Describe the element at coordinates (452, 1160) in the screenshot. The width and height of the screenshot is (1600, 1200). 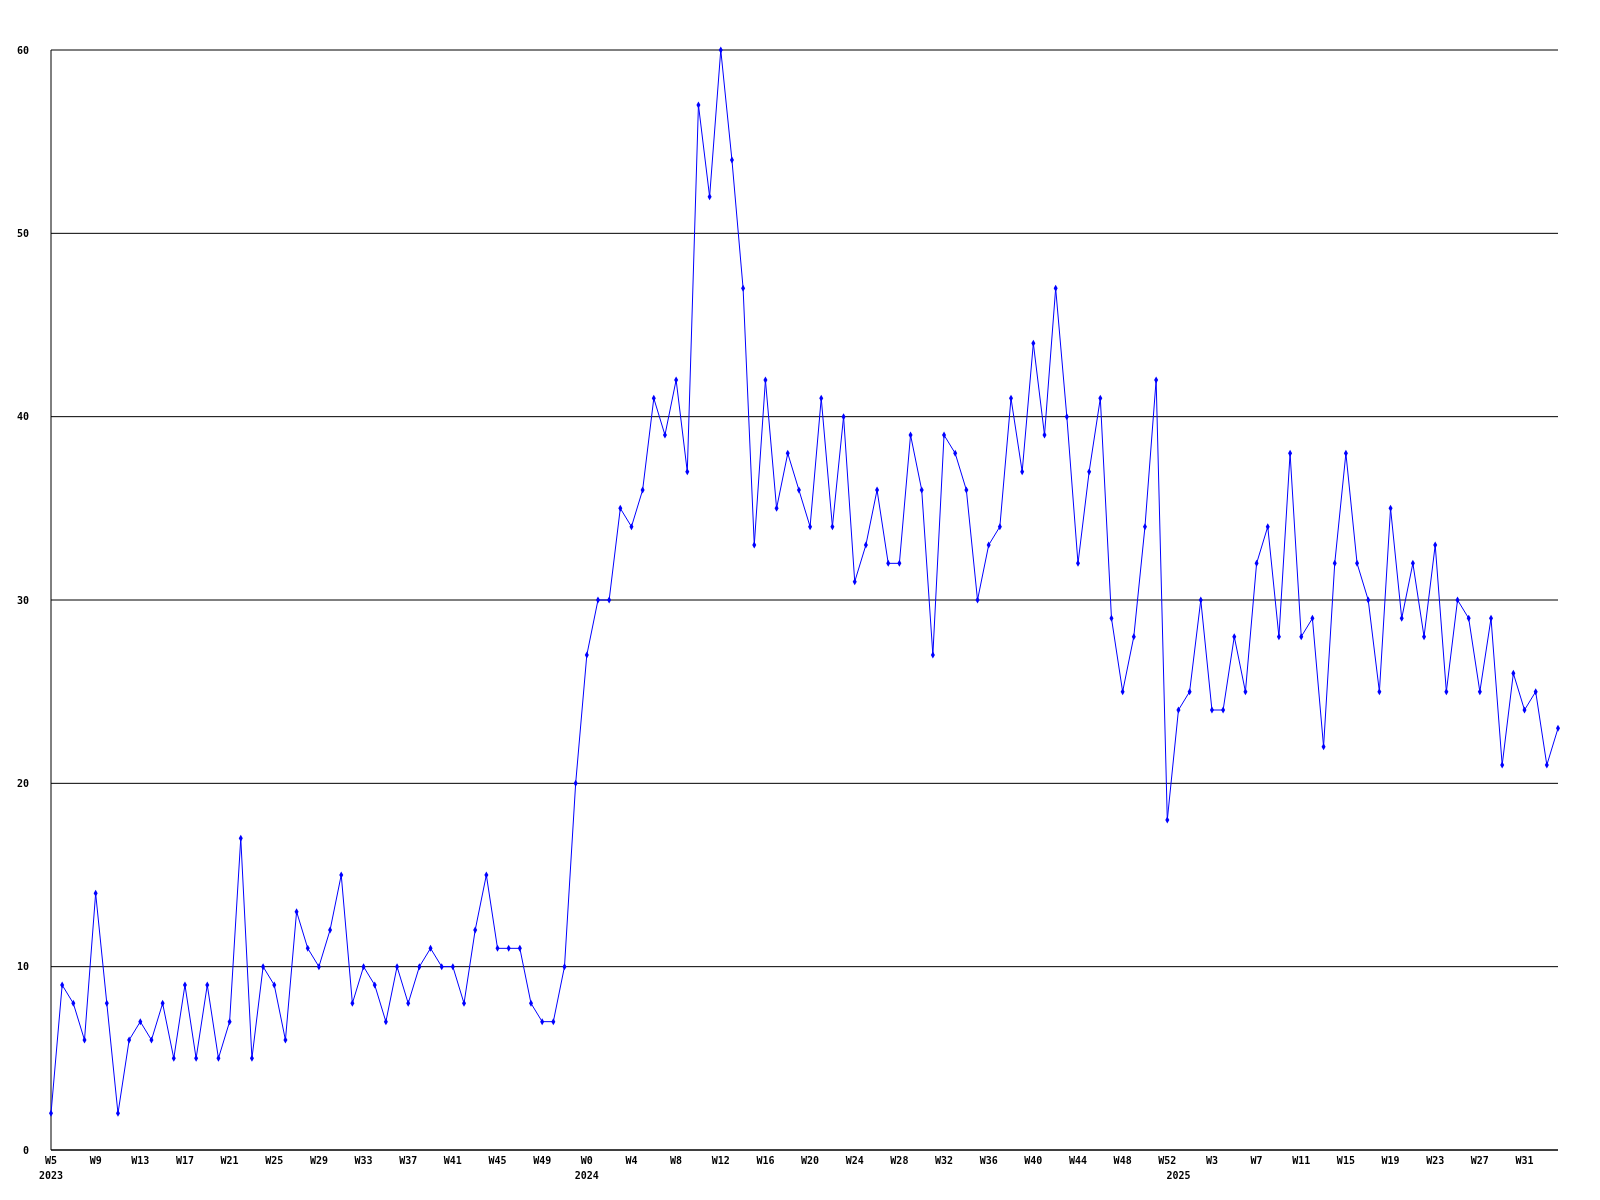
I see `x-tick-label: W41` at that location.